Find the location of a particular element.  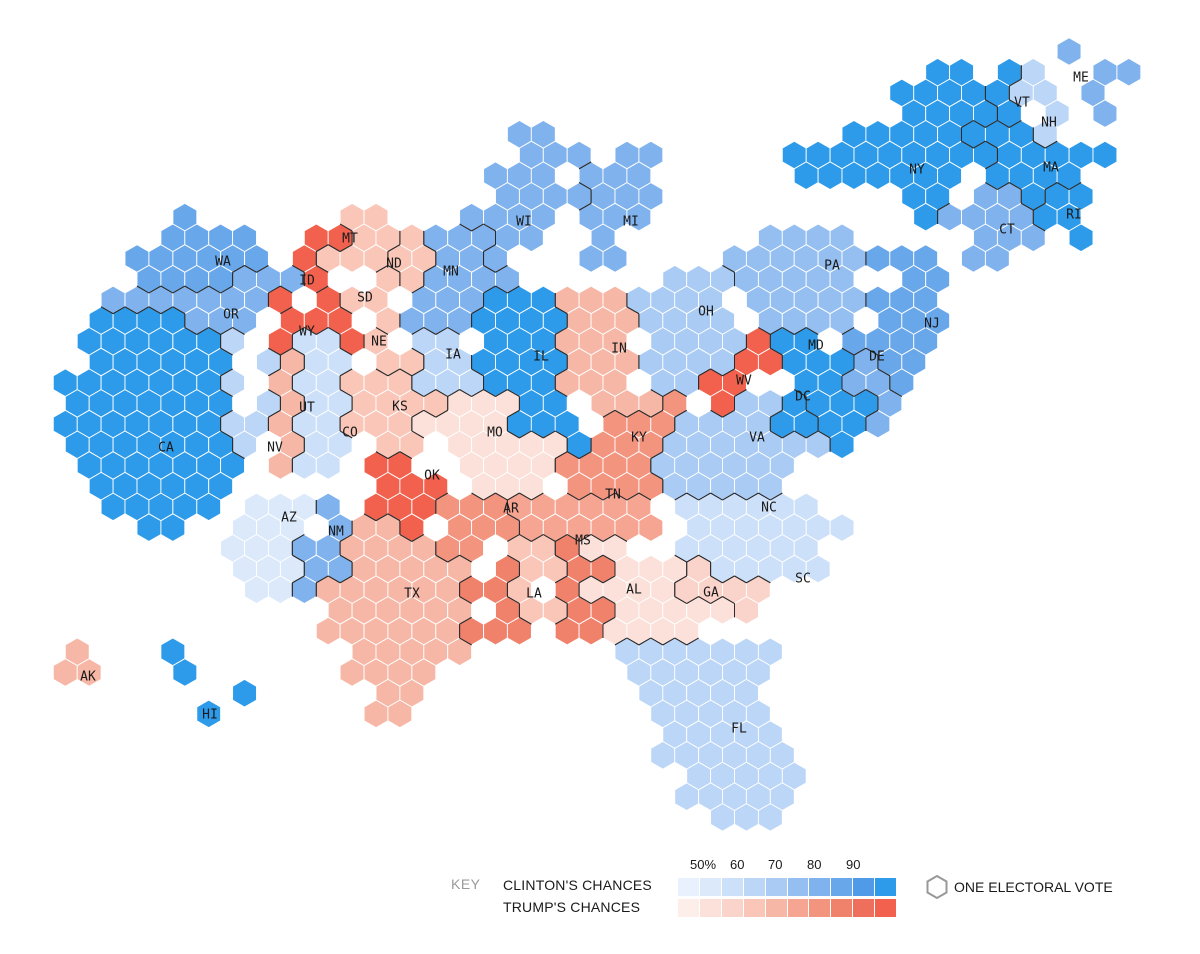

hex-ct is located at coordinates (997, 258).